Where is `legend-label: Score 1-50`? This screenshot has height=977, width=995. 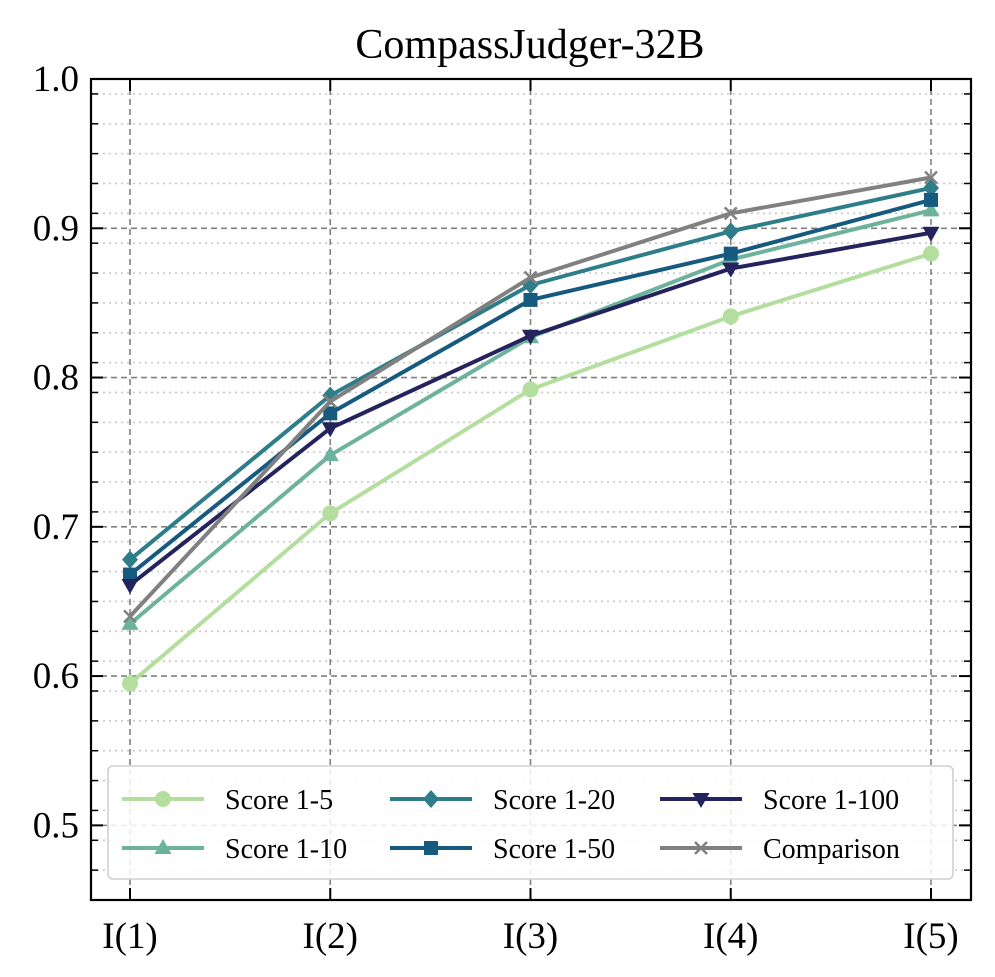
legend-label: Score 1-50 is located at coordinates (554, 849).